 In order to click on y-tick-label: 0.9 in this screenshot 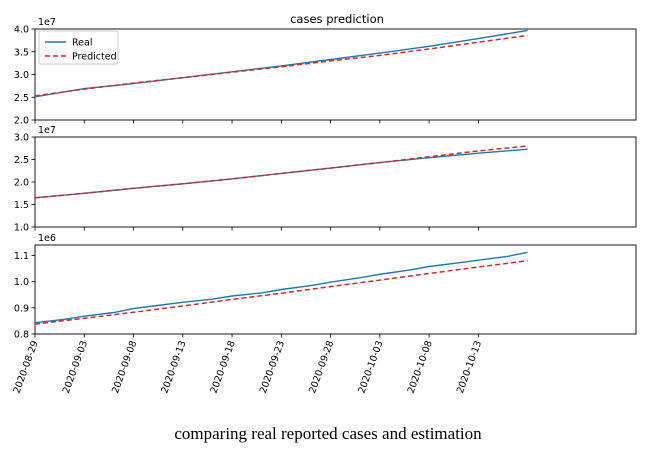, I will do `click(21, 308)`.